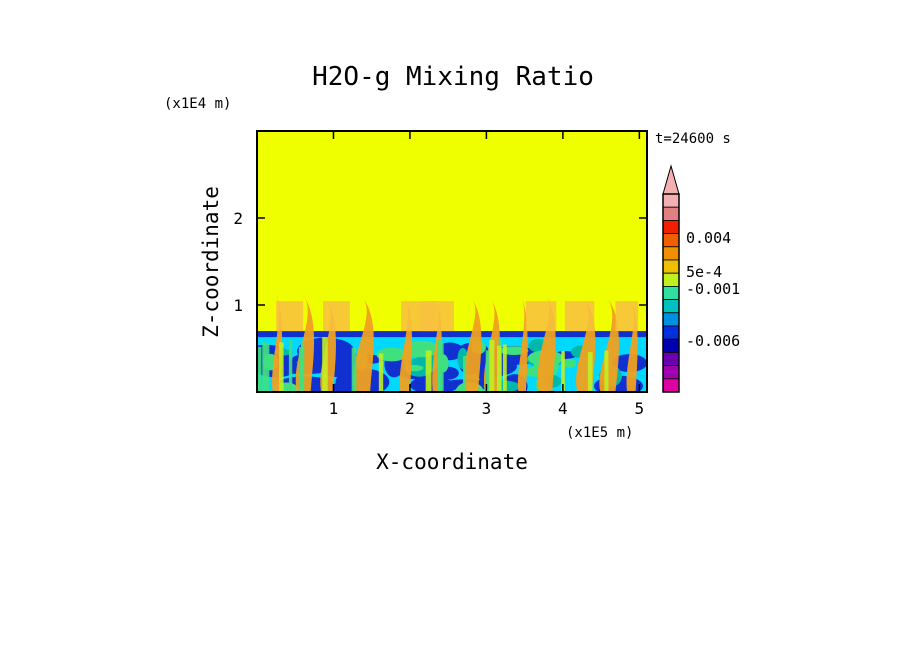 Image resolution: width=904 pixels, height=654 pixels. I want to click on time-label: t=24600 s, so click(693, 139).